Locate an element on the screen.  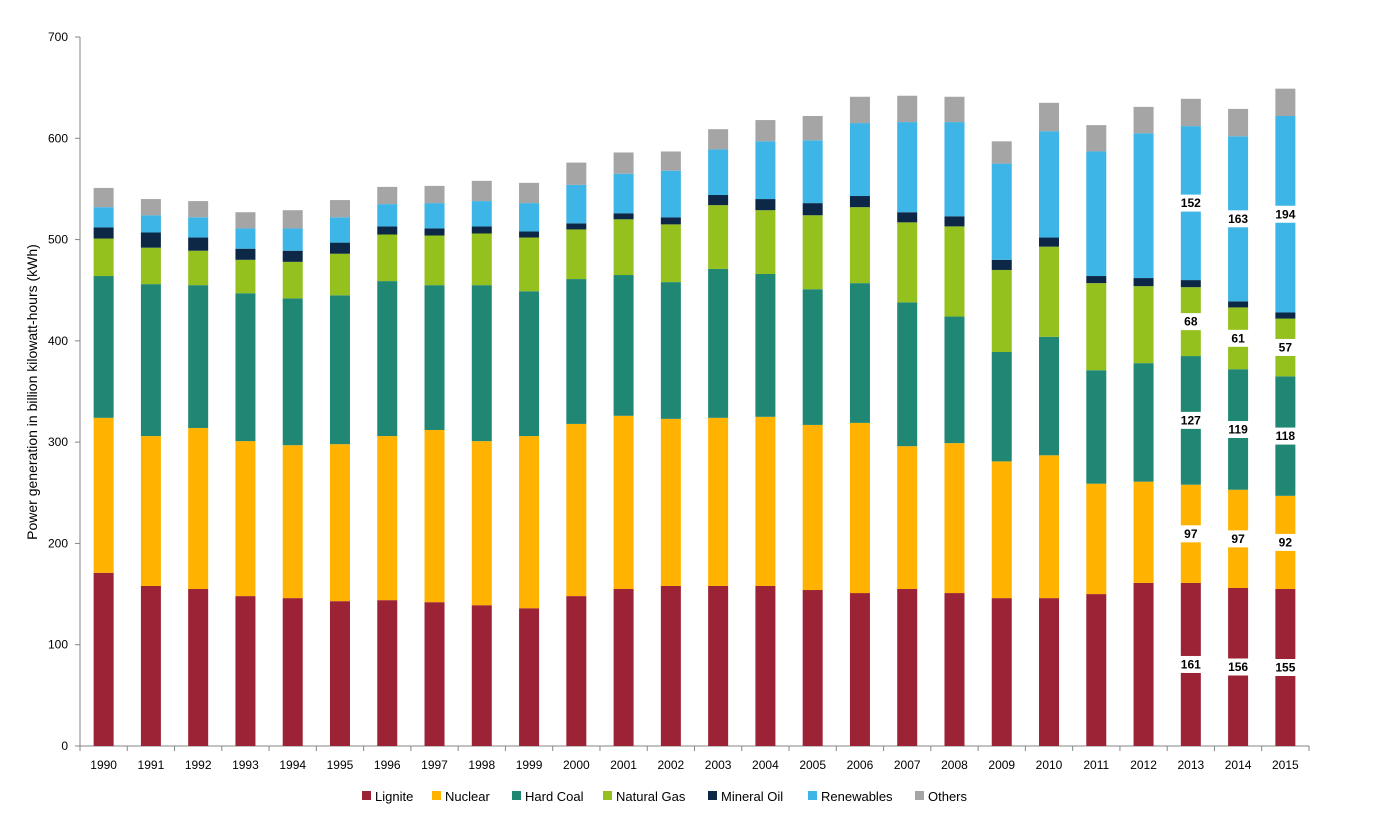
data-label: 68 is located at coordinates (1191, 322).